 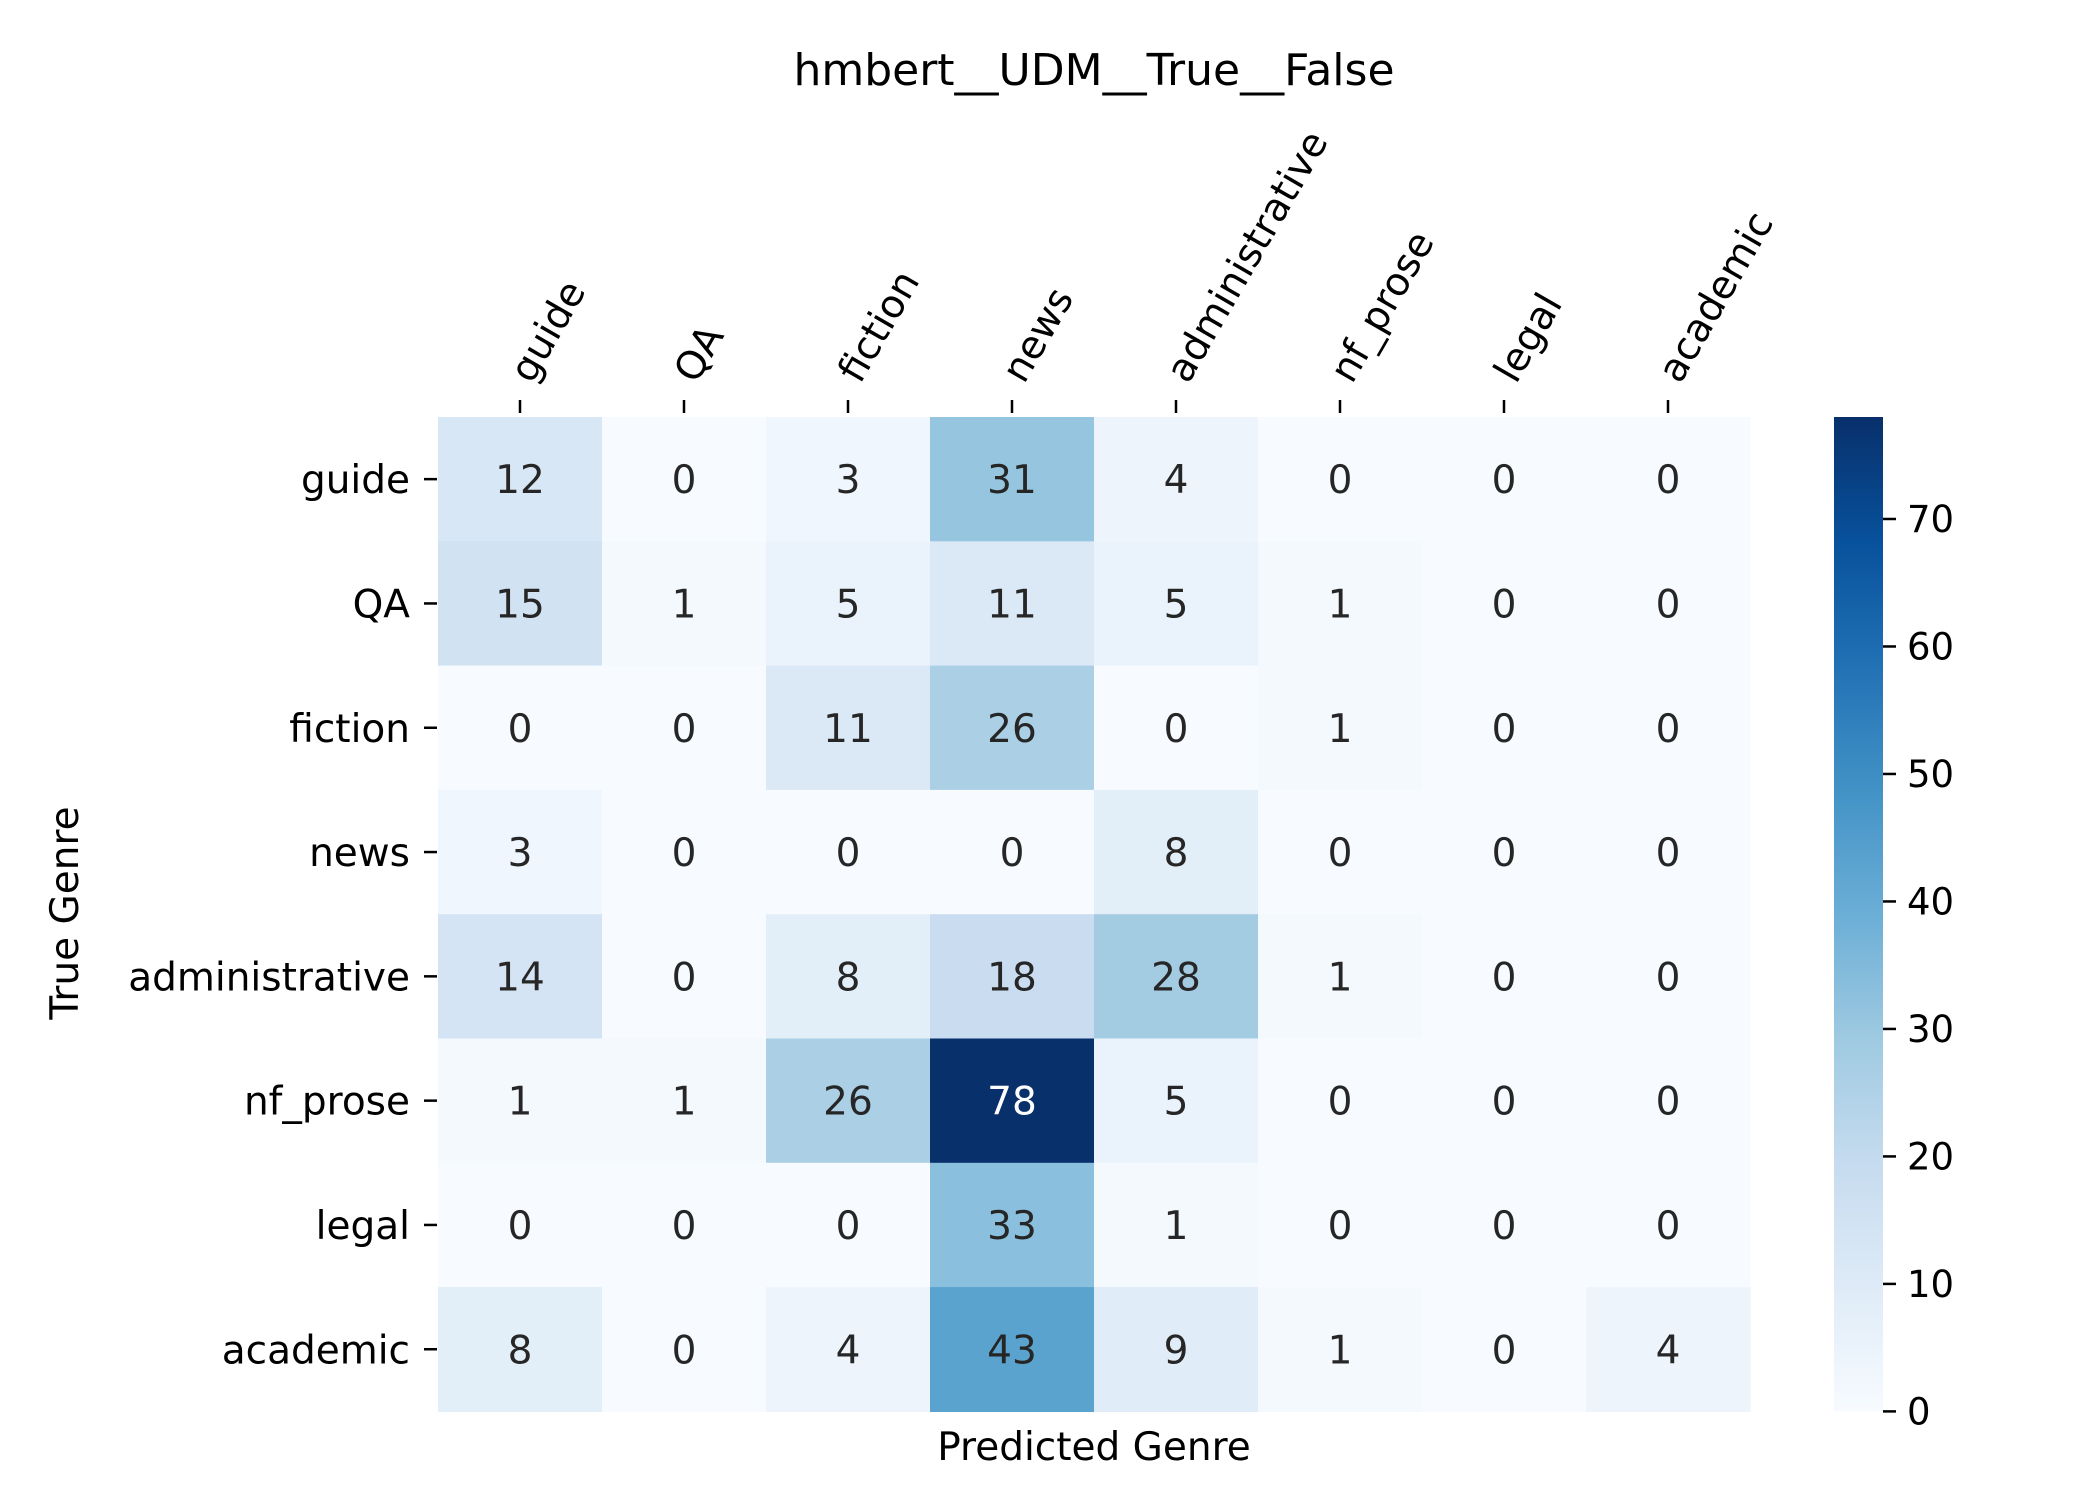 What do you see at coordinates (1504, 604) in the screenshot?
I see `cell-qa-legal` at bounding box center [1504, 604].